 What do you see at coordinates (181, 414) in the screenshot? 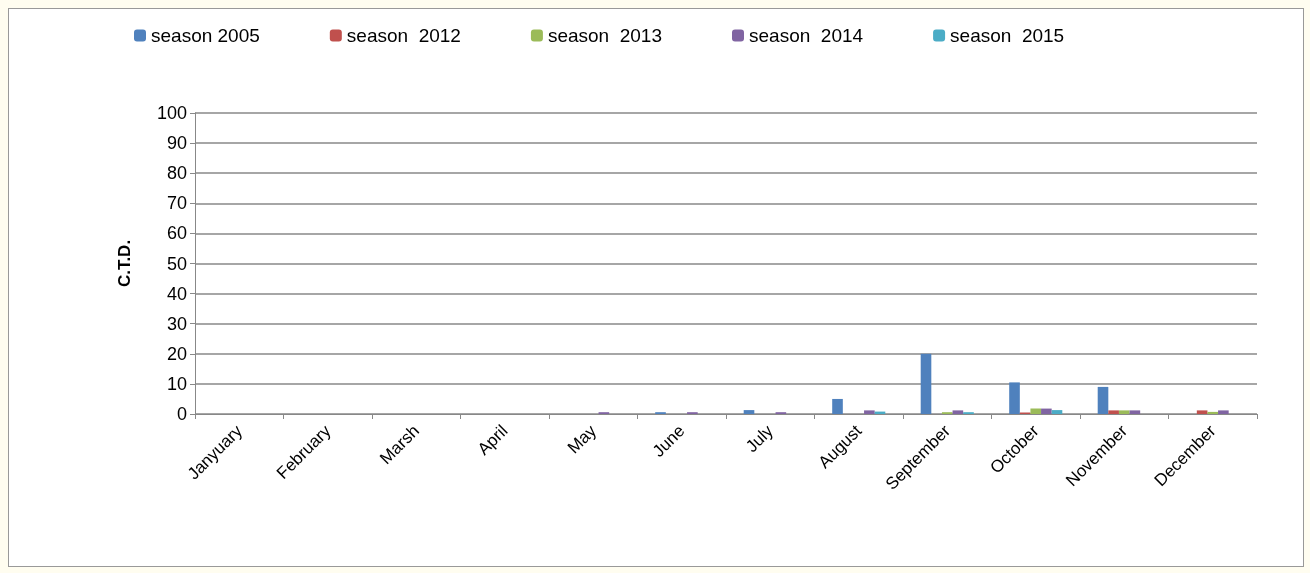
I see `y-tick-label: 0` at bounding box center [181, 414].